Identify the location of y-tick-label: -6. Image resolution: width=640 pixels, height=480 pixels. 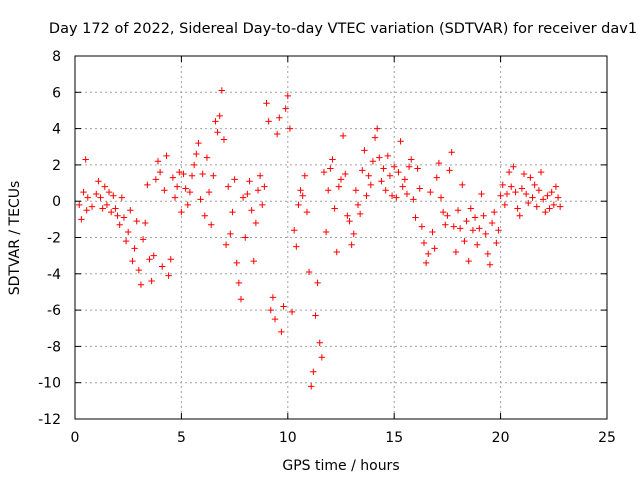
(54, 311).